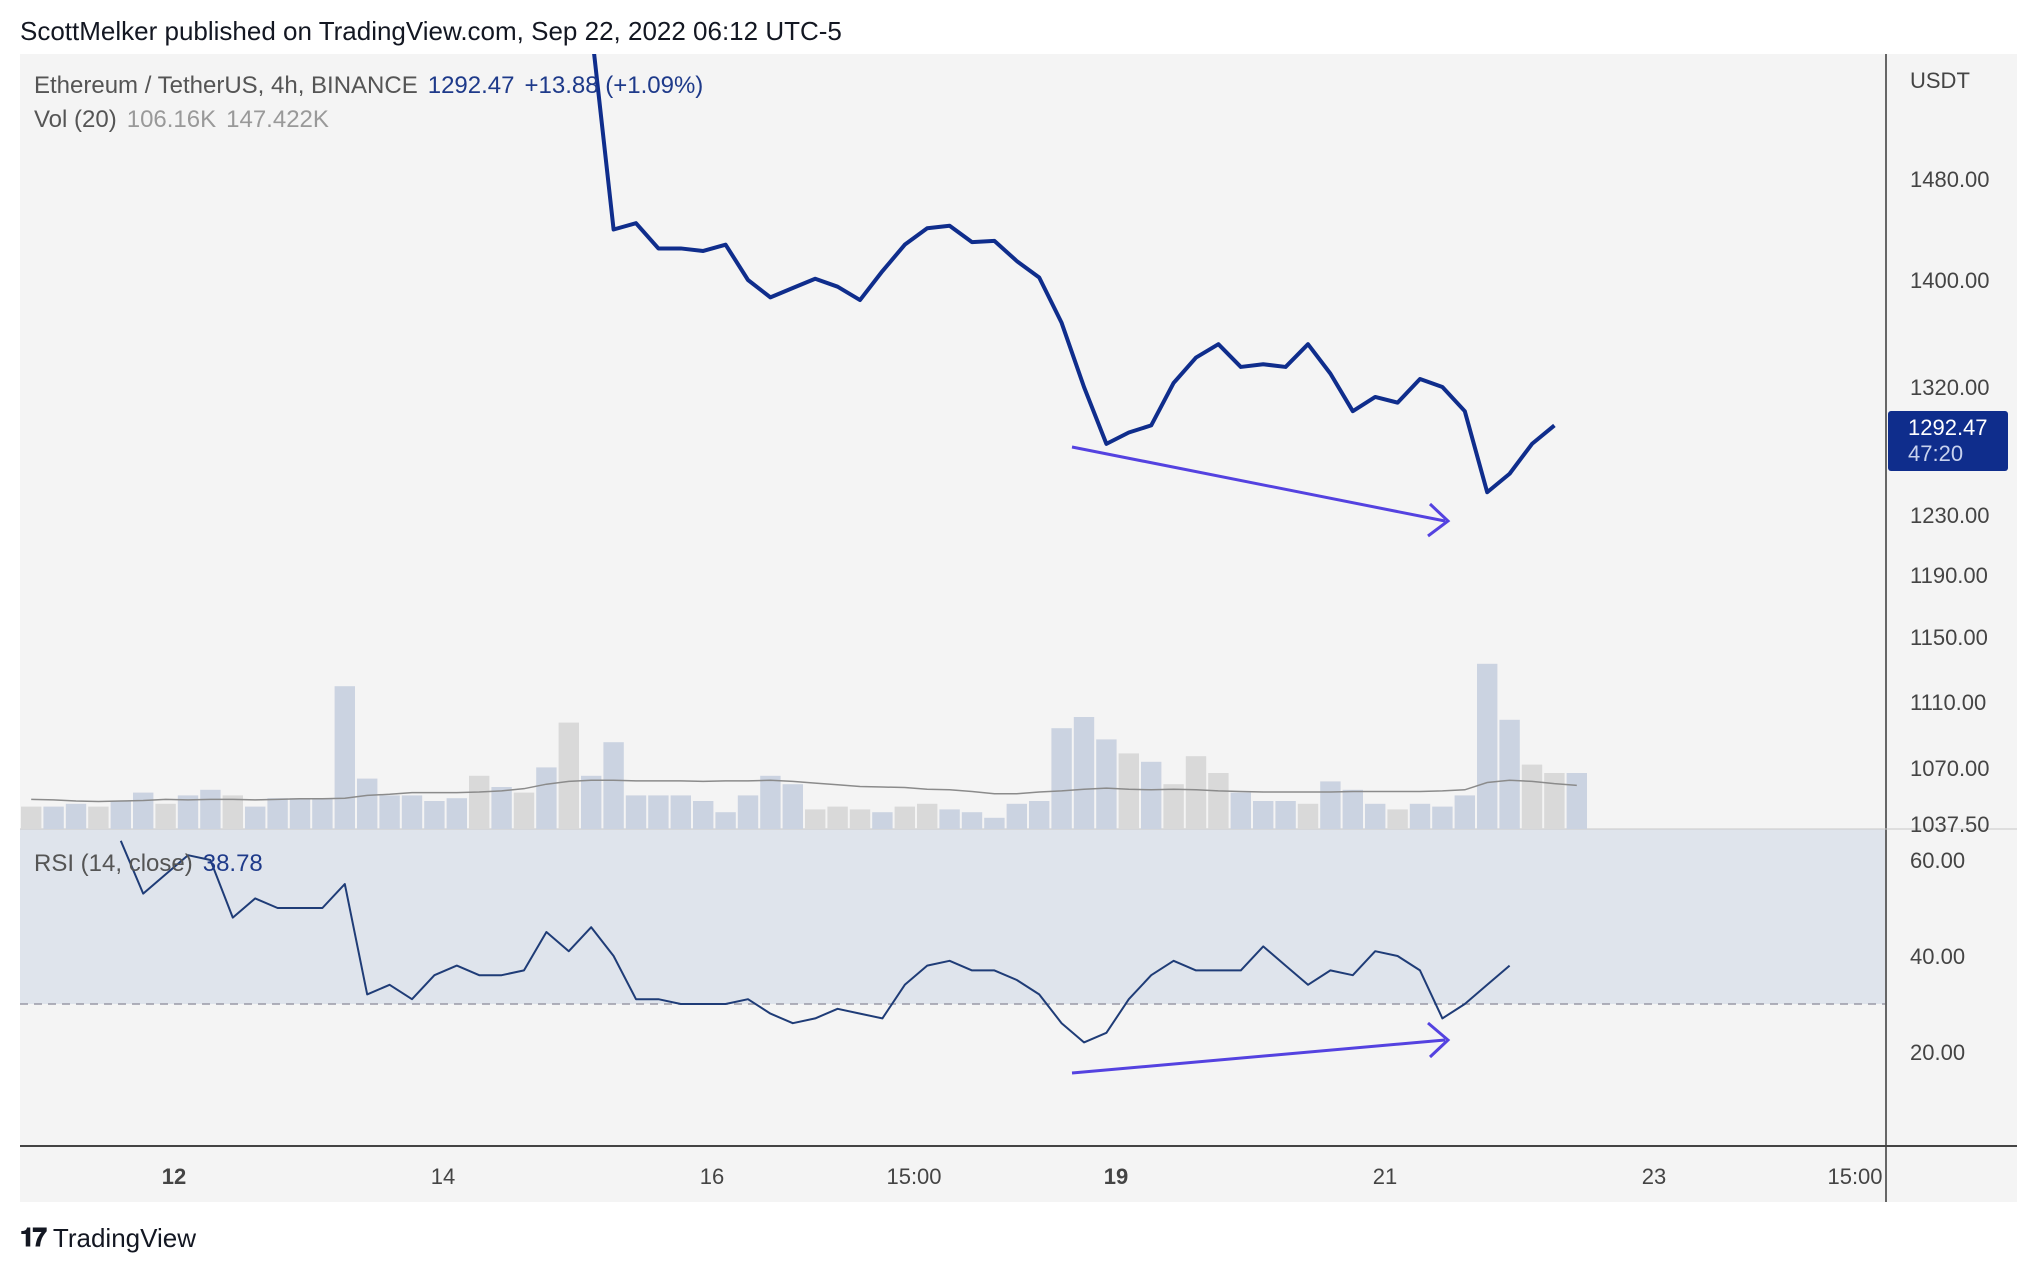 The width and height of the screenshot is (2037, 1269). What do you see at coordinates (1949, 637) in the screenshot?
I see `price-tick-label: 1150.00` at bounding box center [1949, 637].